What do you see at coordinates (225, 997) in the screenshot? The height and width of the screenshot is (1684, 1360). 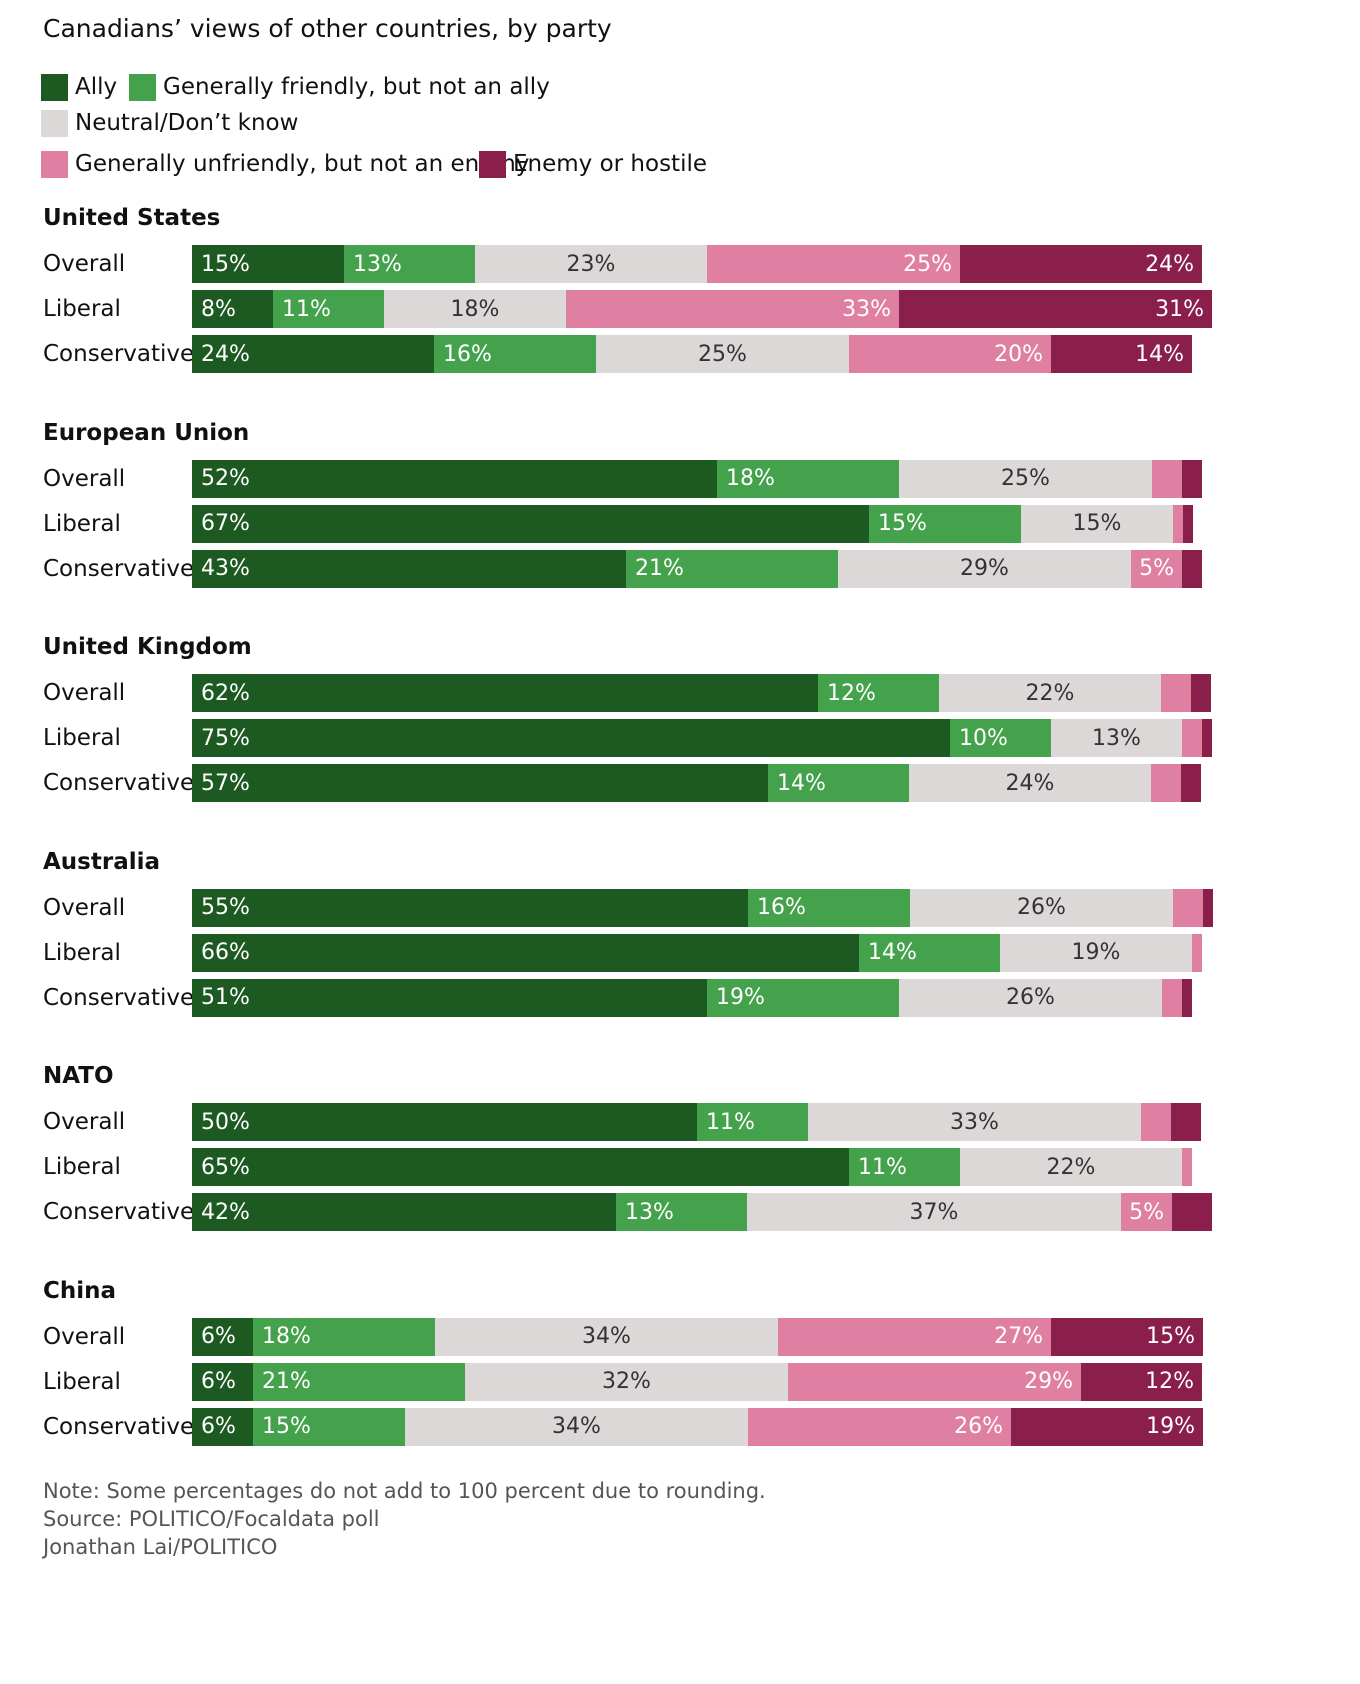 I see `data-label: 51%` at bounding box center [225, 997].